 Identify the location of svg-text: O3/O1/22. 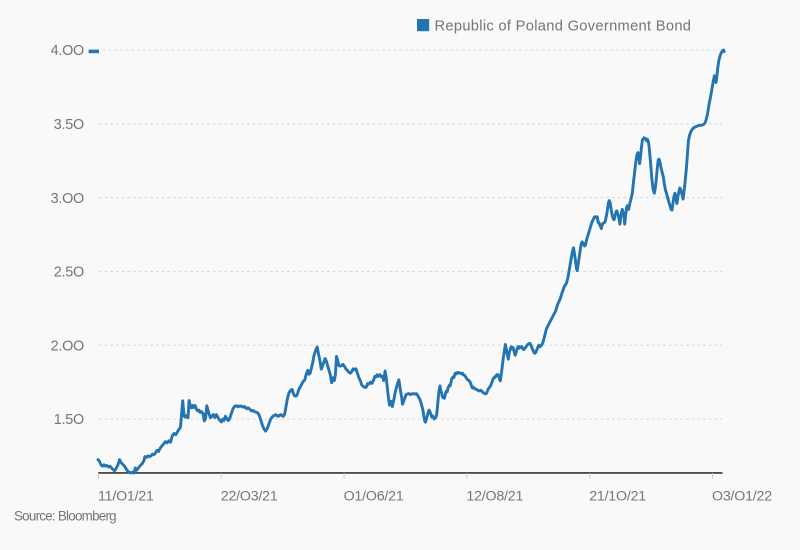
(742, 497).